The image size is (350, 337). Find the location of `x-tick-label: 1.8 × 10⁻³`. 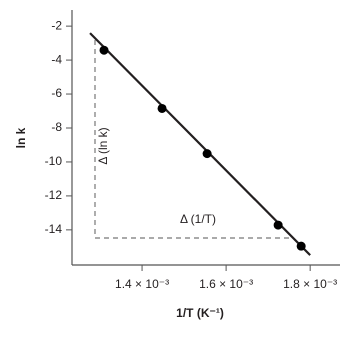

x-tick-label: 1.8 × 10⁻³ is located at coordinates (310, 284).